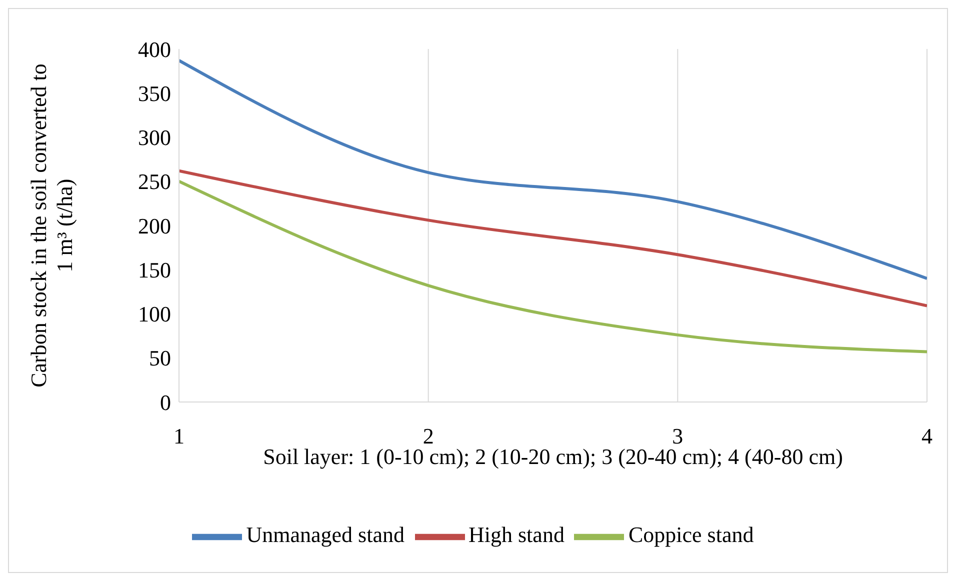 This screenshot has height=581, width=956. I want to click on legend-label: High stand, so click(516, 535).